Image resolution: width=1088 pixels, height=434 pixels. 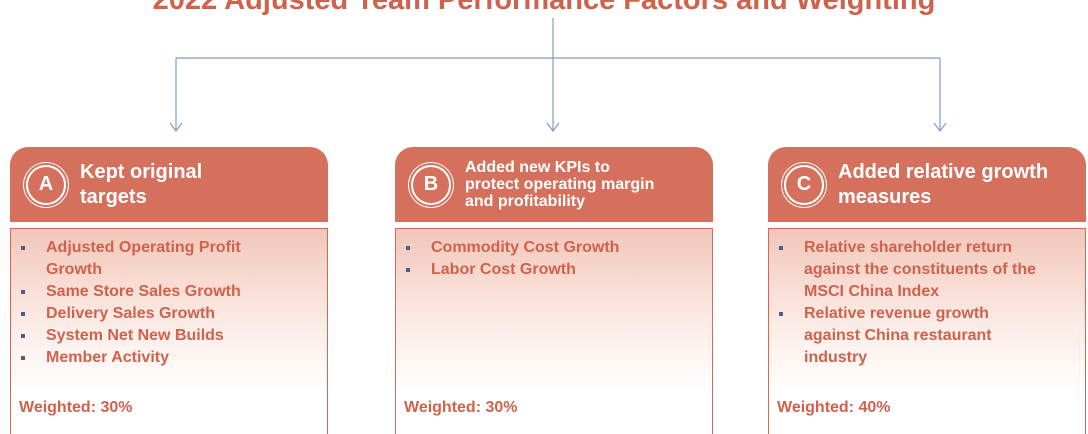 I want to click on bullet-line: Member Activity, so click(x=107, y=357).